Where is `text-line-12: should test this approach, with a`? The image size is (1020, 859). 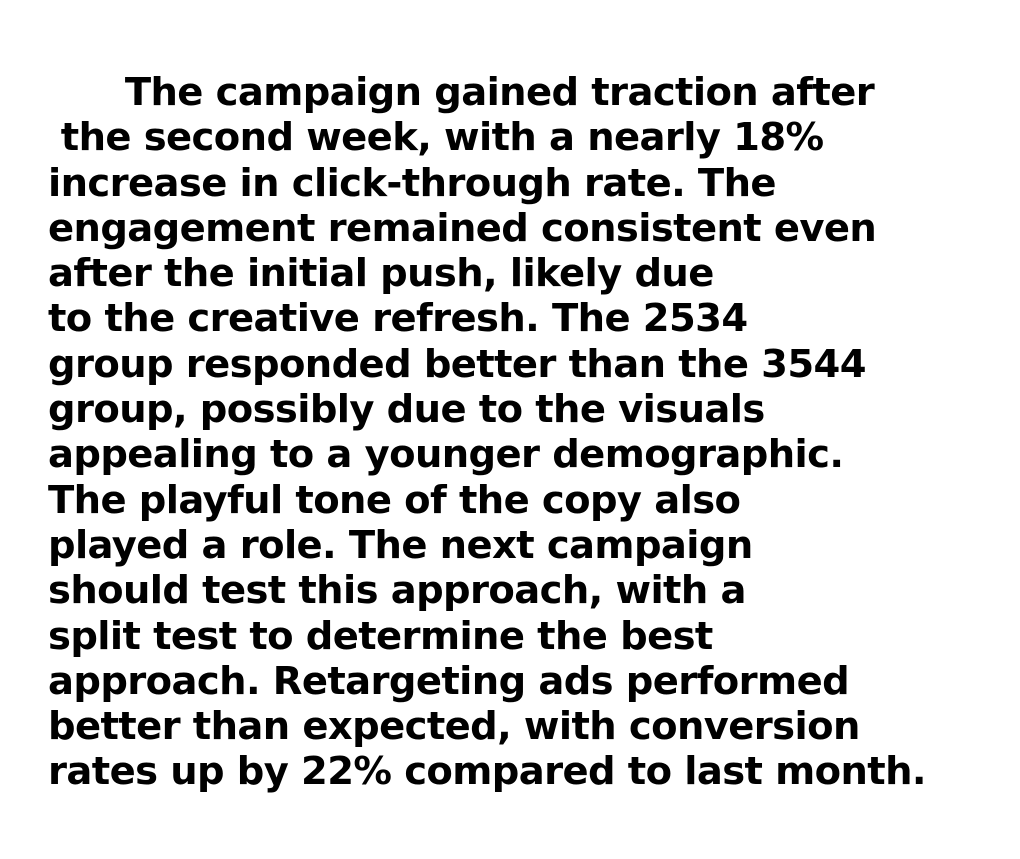 text-line-12: should test this approach, with a is located at coordinates (397, 591).